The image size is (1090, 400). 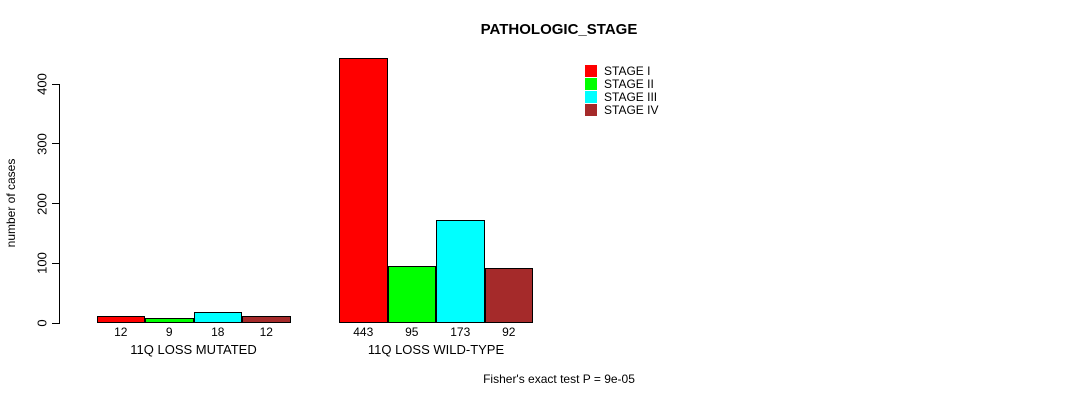 What do you see at coordinates (412, 332) in the screenshot?
I see `bar-value-label: 95` at bounding box center [412, 332].